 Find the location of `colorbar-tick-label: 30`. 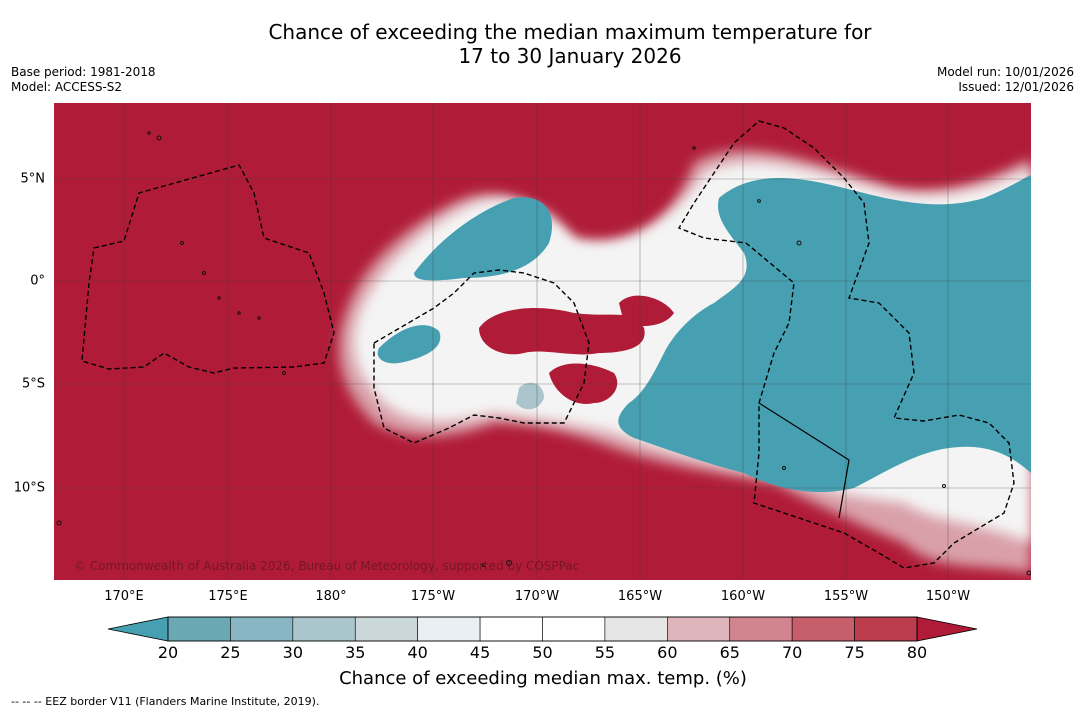

colorbar-tick-label: 30 is located at coordinates (293, 652).